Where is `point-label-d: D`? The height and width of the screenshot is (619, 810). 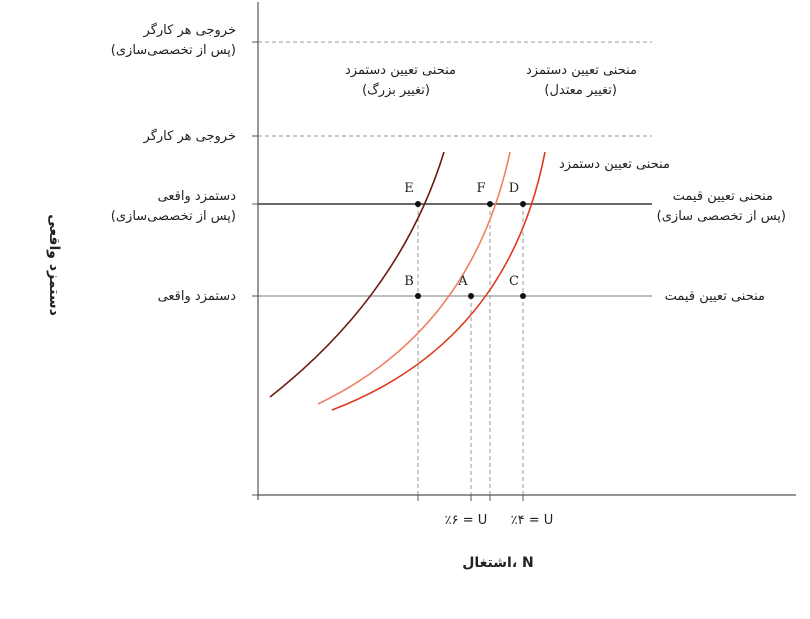 point-label-d: D is located at coordinates (514, 188).